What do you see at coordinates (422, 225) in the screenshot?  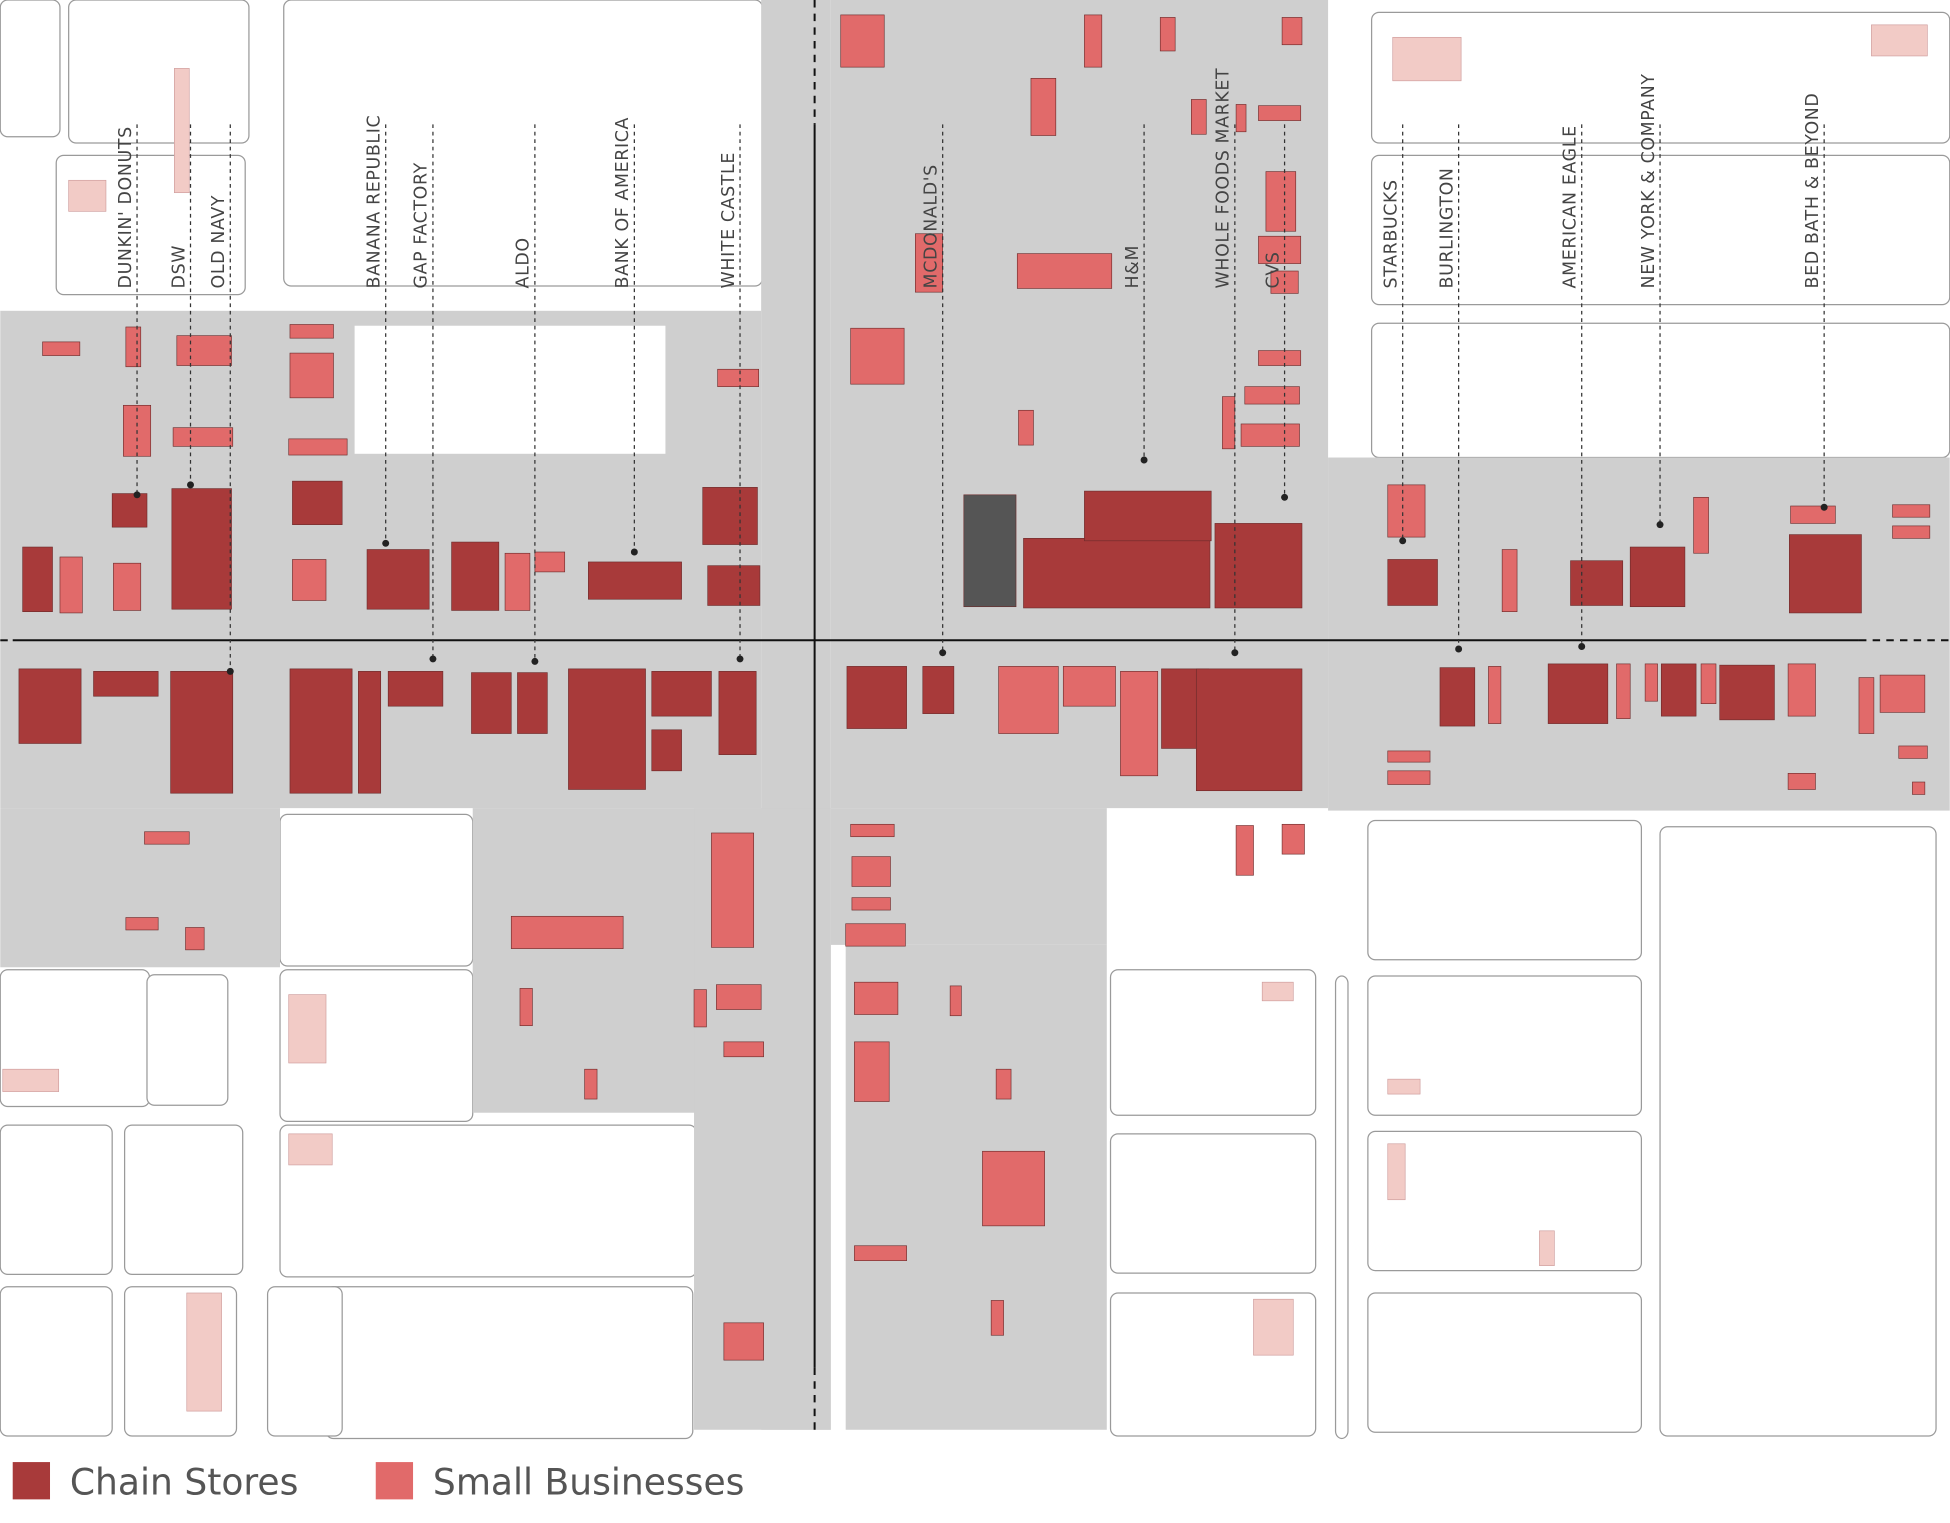 I see `store-label: GAP FACTORY` at bounding box center [422, 225].